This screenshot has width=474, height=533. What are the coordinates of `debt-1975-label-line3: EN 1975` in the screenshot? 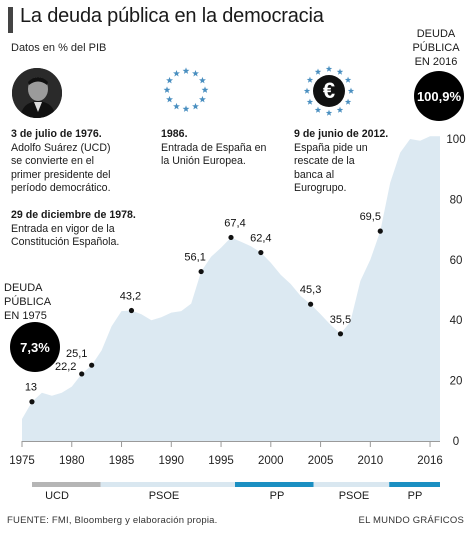 It's located at (25, 316).